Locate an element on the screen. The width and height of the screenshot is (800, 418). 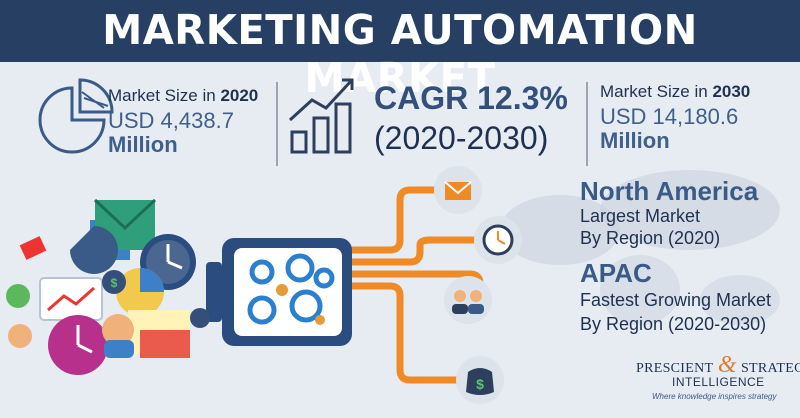
region-apac-title: APAC is located at coordinates (616, 273).